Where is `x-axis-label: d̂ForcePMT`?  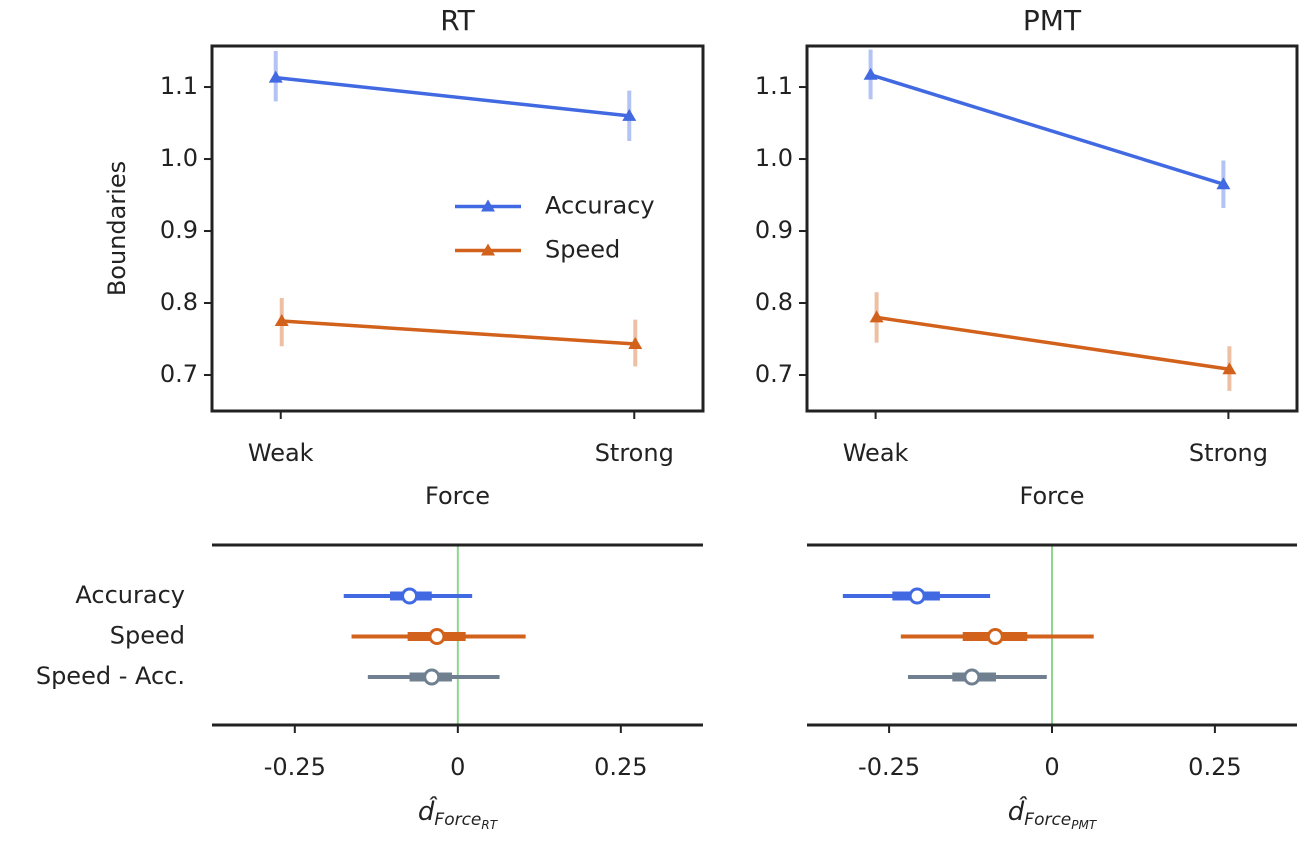
x-axis-label: d̂ForcePMT is located at coordinates (1053, 813).